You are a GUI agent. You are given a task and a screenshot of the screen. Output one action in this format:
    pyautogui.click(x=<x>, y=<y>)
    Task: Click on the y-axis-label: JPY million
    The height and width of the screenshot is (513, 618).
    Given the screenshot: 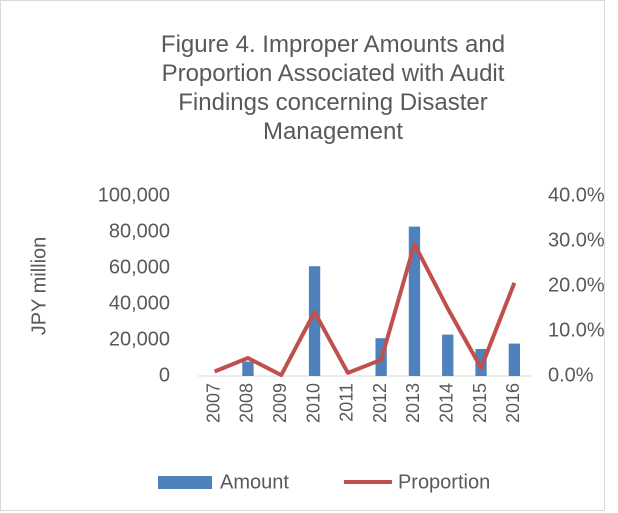 What is the action you would take?
    pyautogui.click(x=39, y=286)
    